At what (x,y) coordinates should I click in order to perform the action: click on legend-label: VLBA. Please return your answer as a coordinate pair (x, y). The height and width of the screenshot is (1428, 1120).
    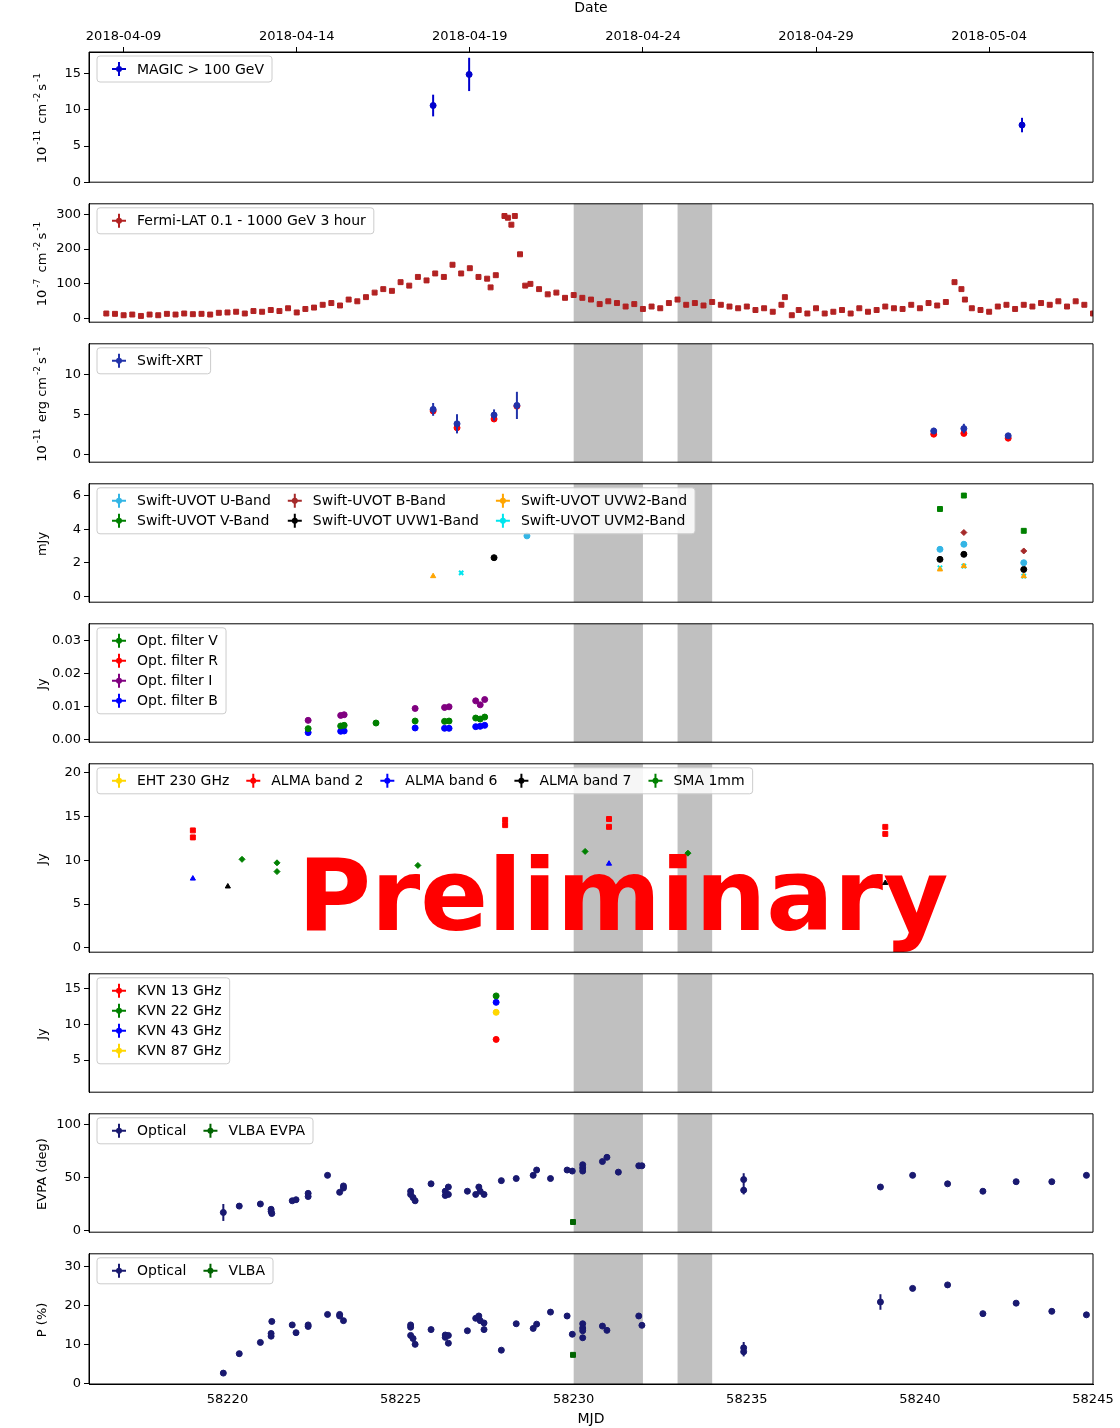
    Looking at the image, I should click on (247, 1270).